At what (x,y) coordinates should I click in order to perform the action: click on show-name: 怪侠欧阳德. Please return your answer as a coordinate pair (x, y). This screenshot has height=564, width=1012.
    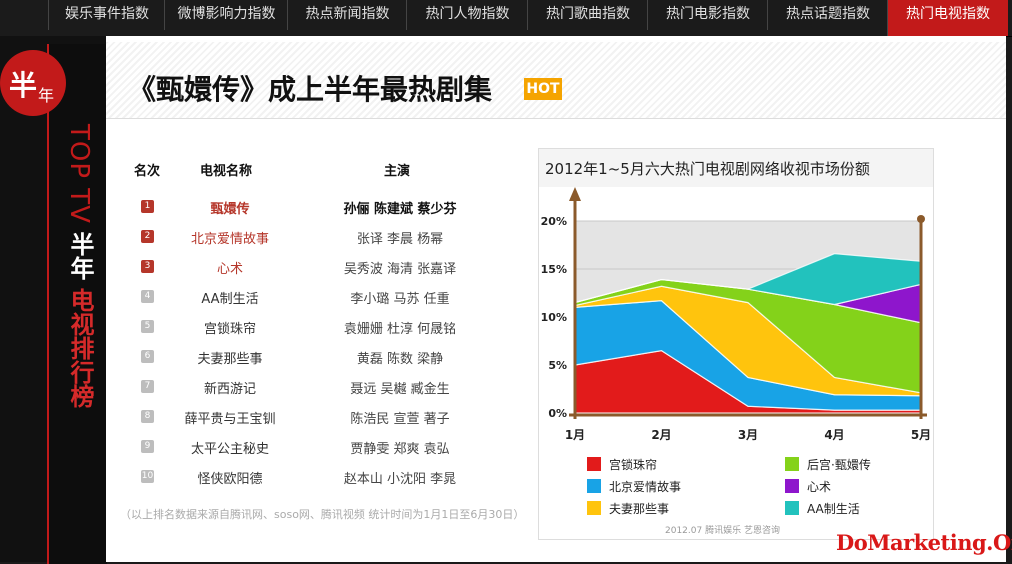
    Looking at the image, I should click on (230, 479).